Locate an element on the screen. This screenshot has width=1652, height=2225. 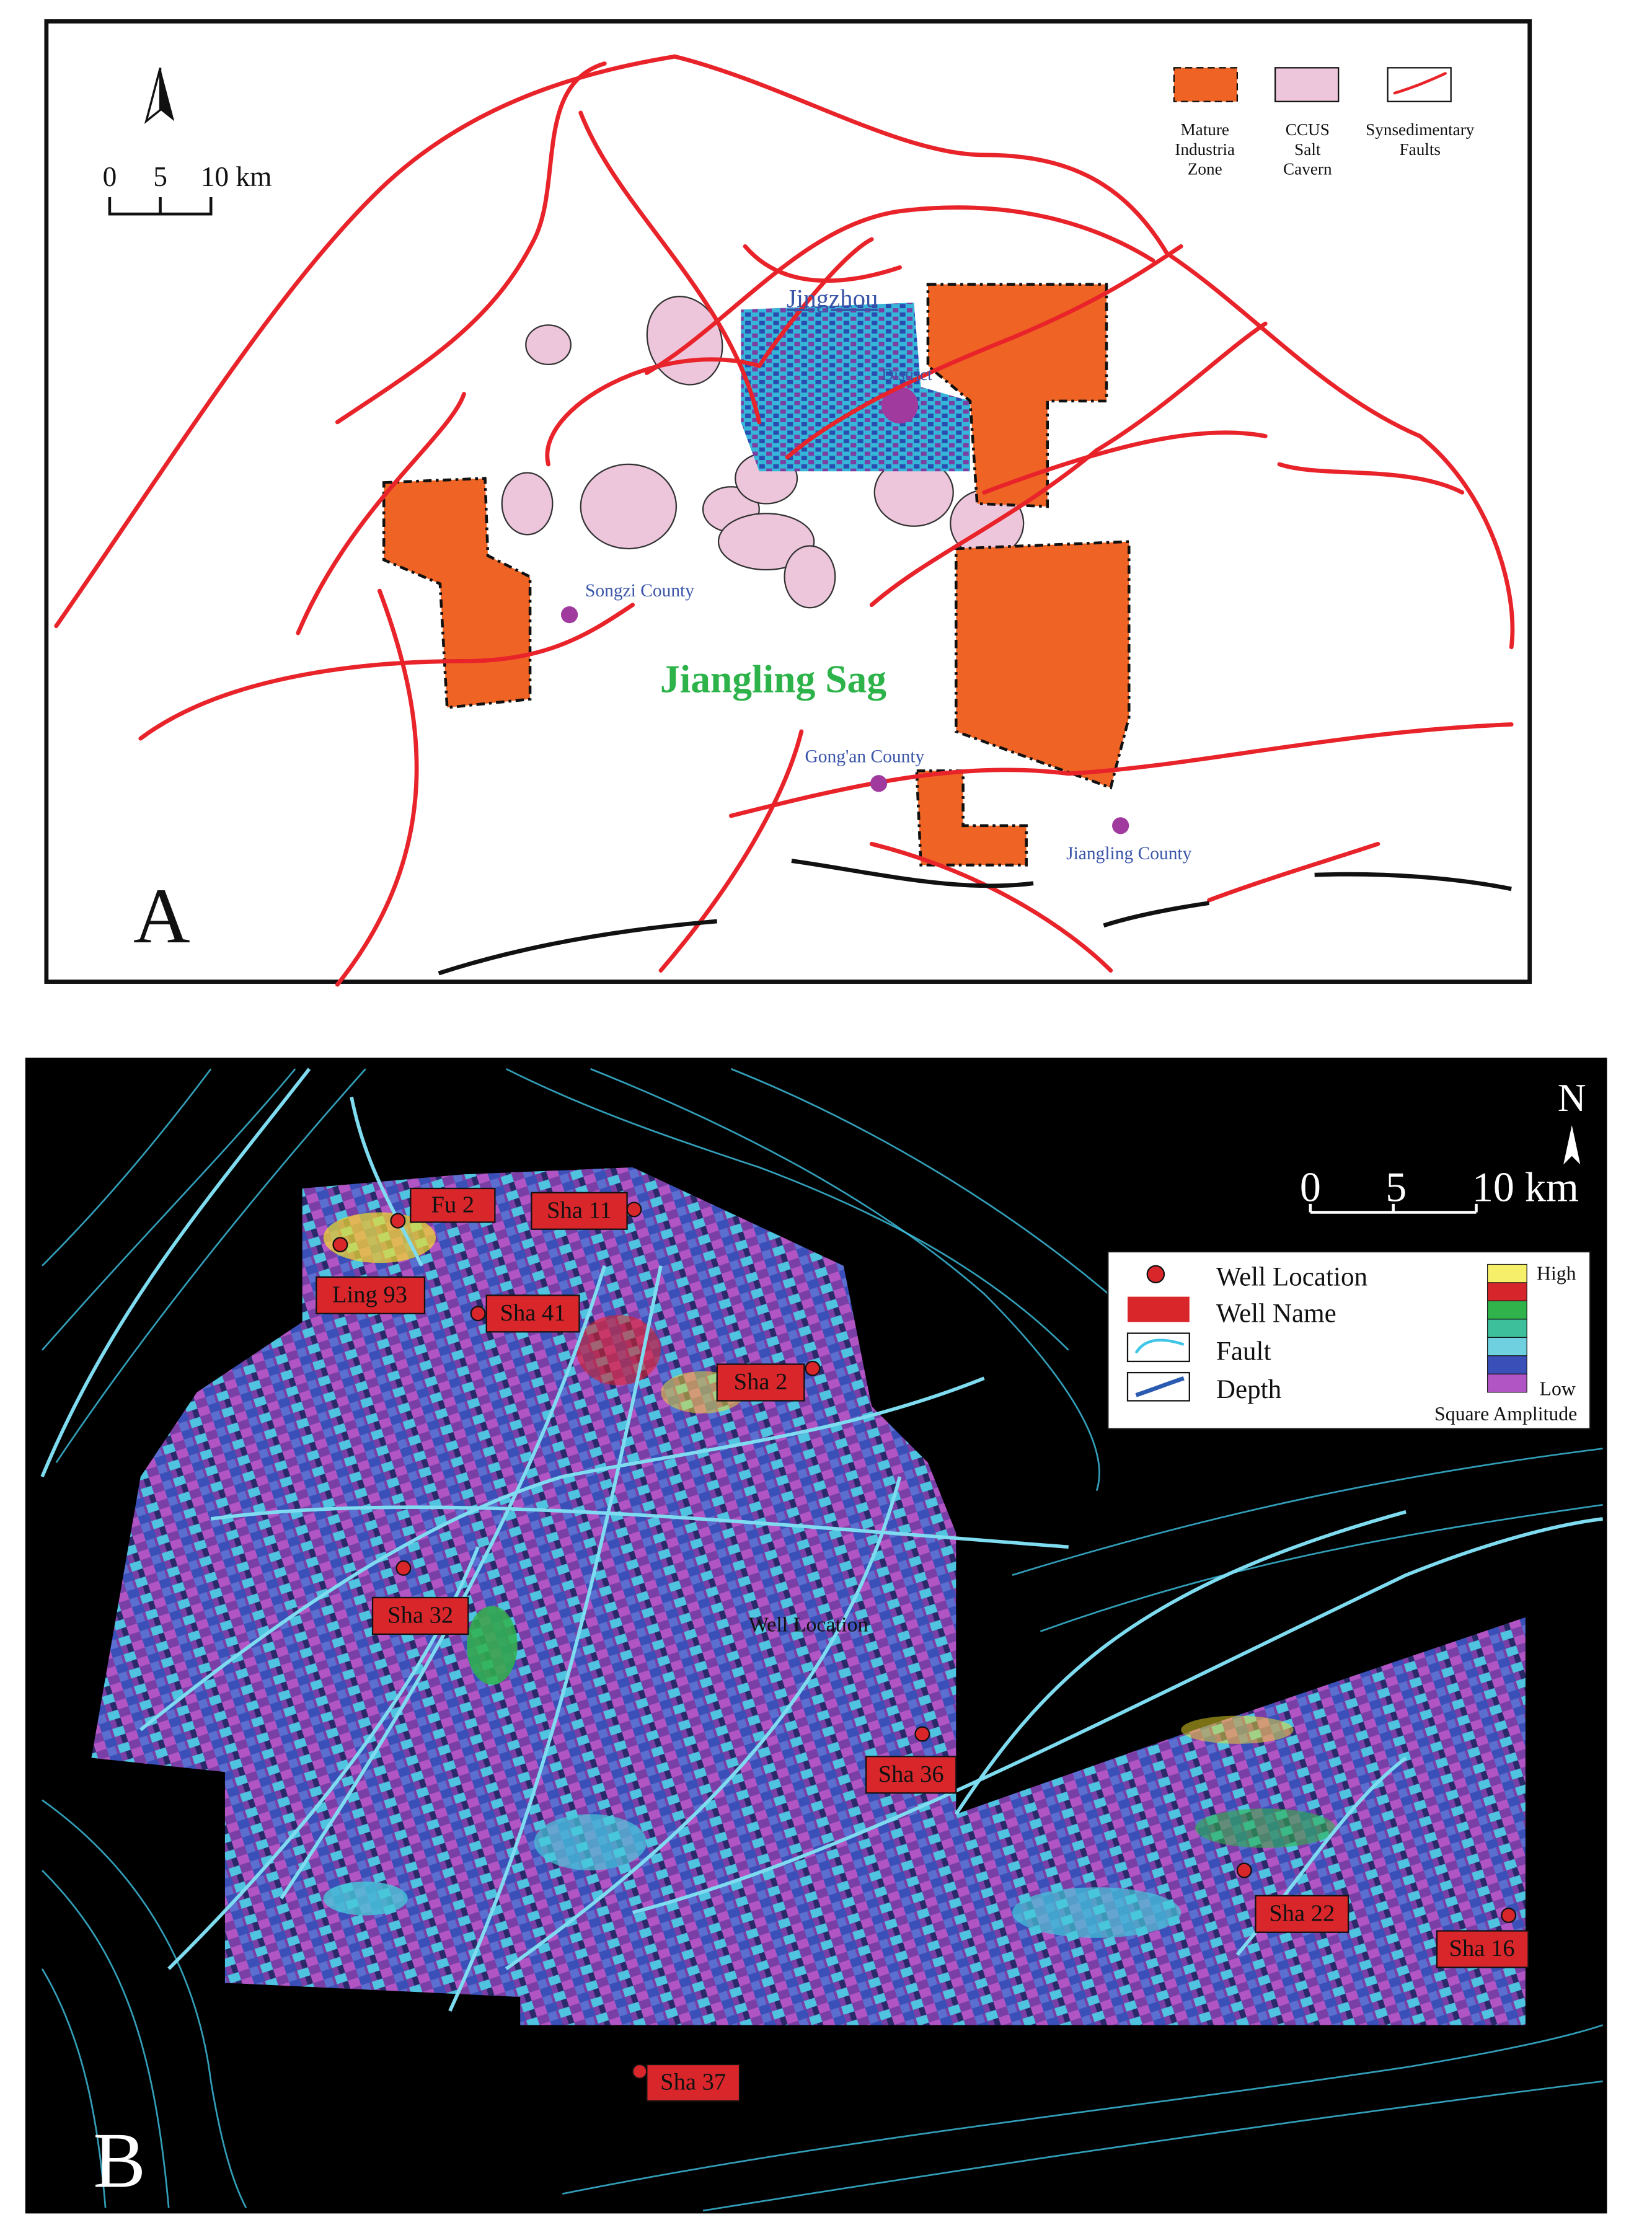
colorbar-title: Square Amplitude is located at coordinates (1505, 1414).